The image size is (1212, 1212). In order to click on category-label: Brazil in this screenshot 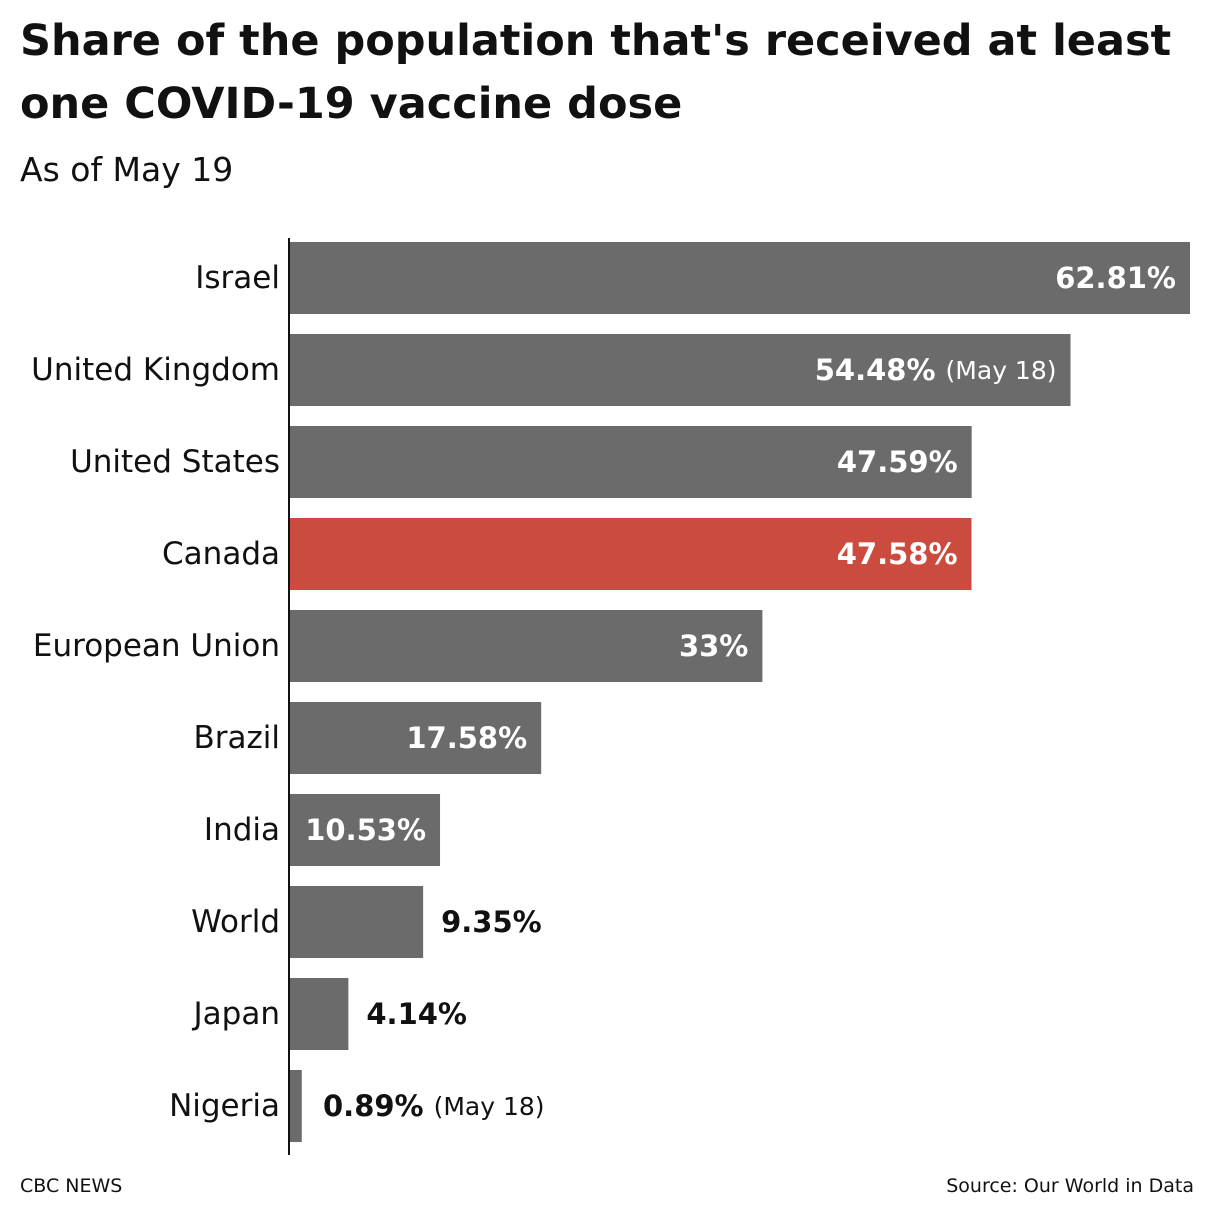, I will do `click(236, 738)`.